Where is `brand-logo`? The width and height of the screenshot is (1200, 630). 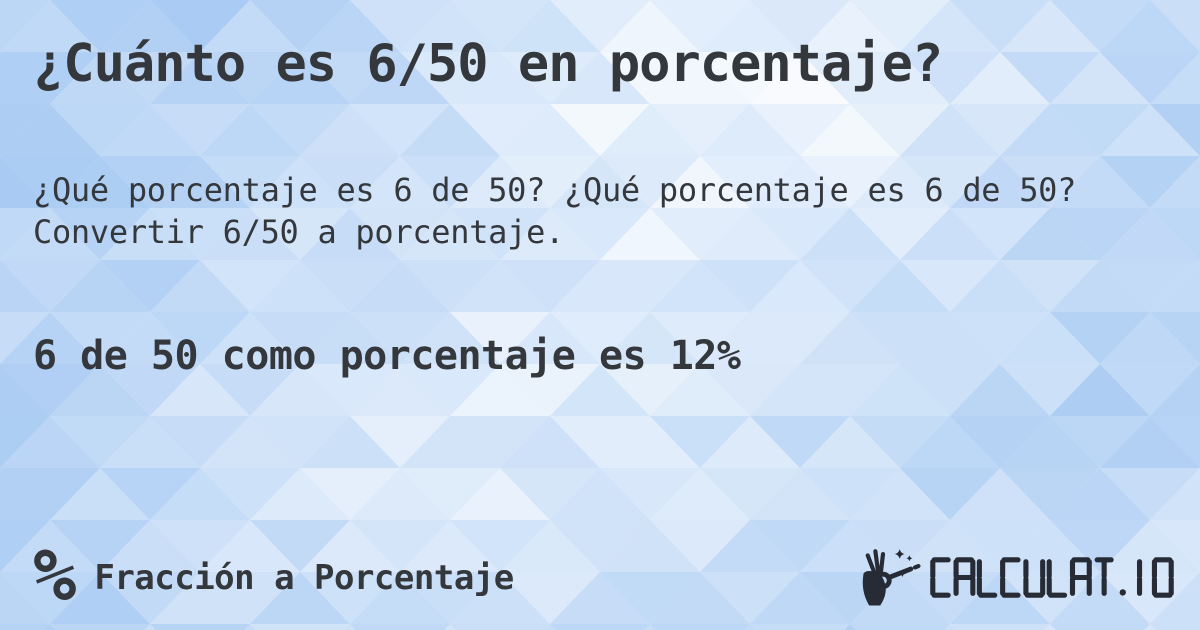
brand-logo is located at coordinates (1016, 578).